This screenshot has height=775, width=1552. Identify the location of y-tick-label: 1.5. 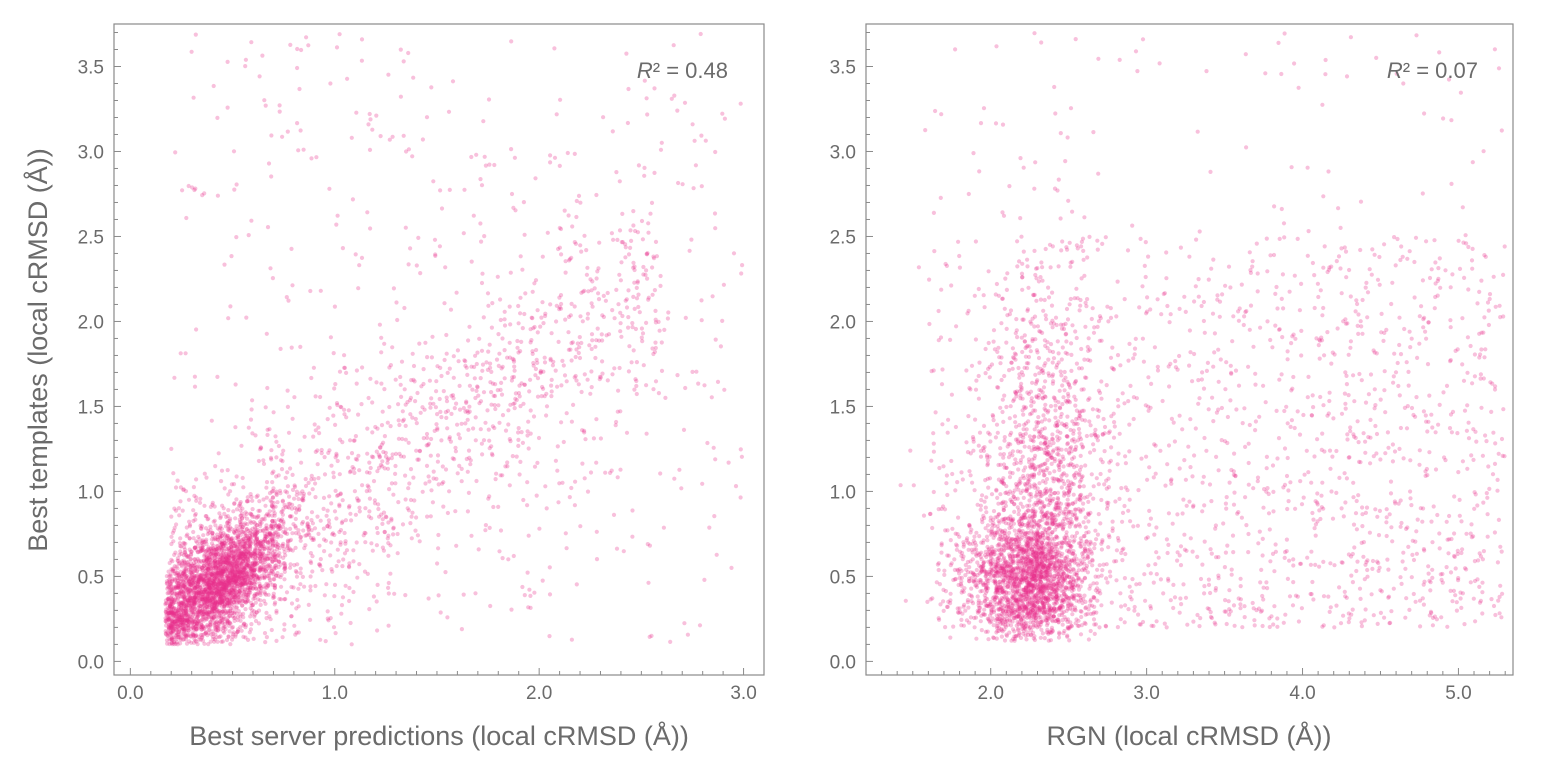
(91, 407).